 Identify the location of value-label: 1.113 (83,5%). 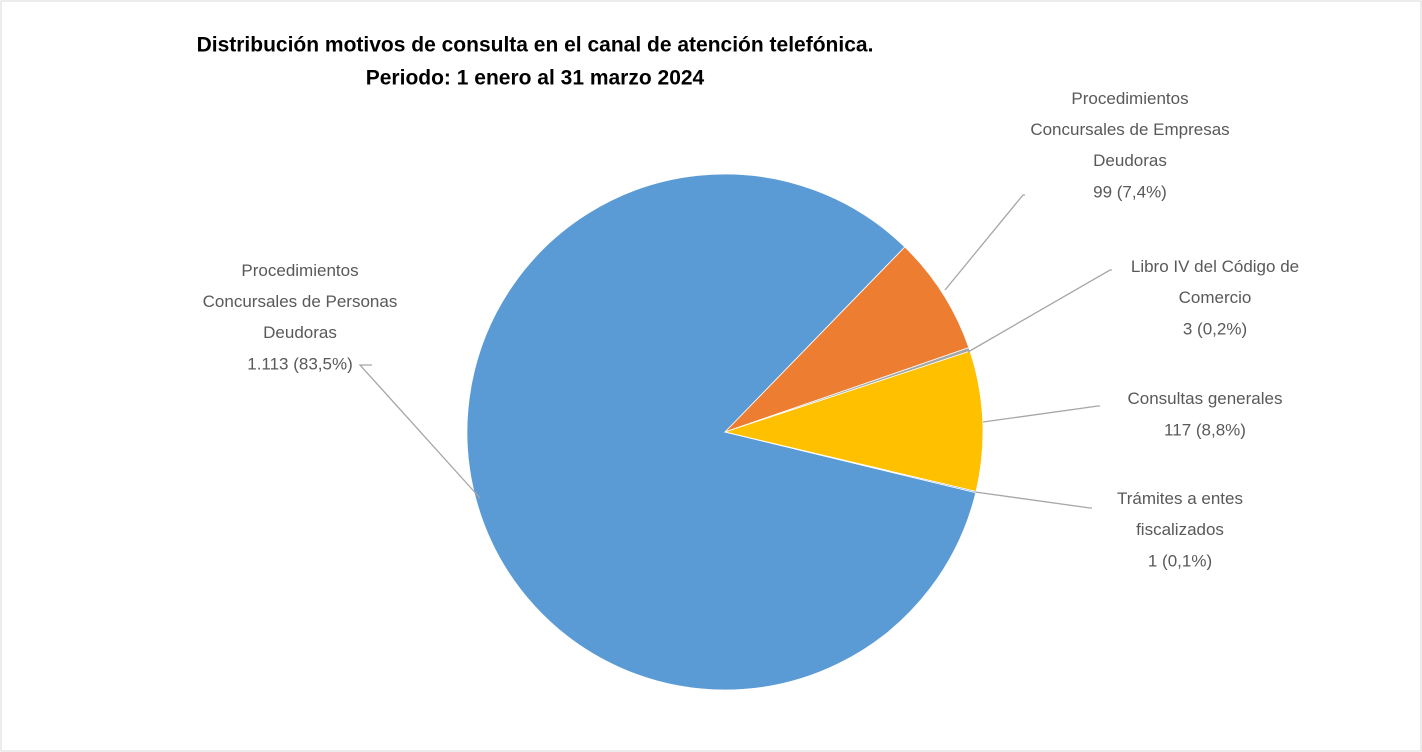
(300, 363).